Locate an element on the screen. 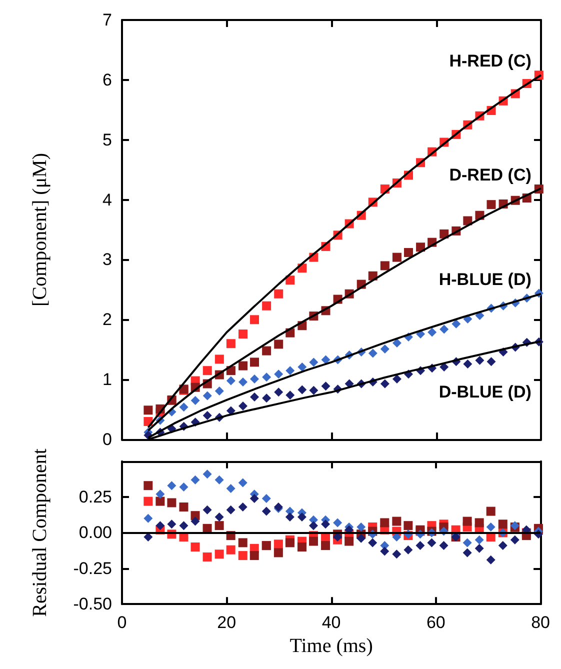  series-label: D-BLUE (D) is located at coordinates (485, 392).